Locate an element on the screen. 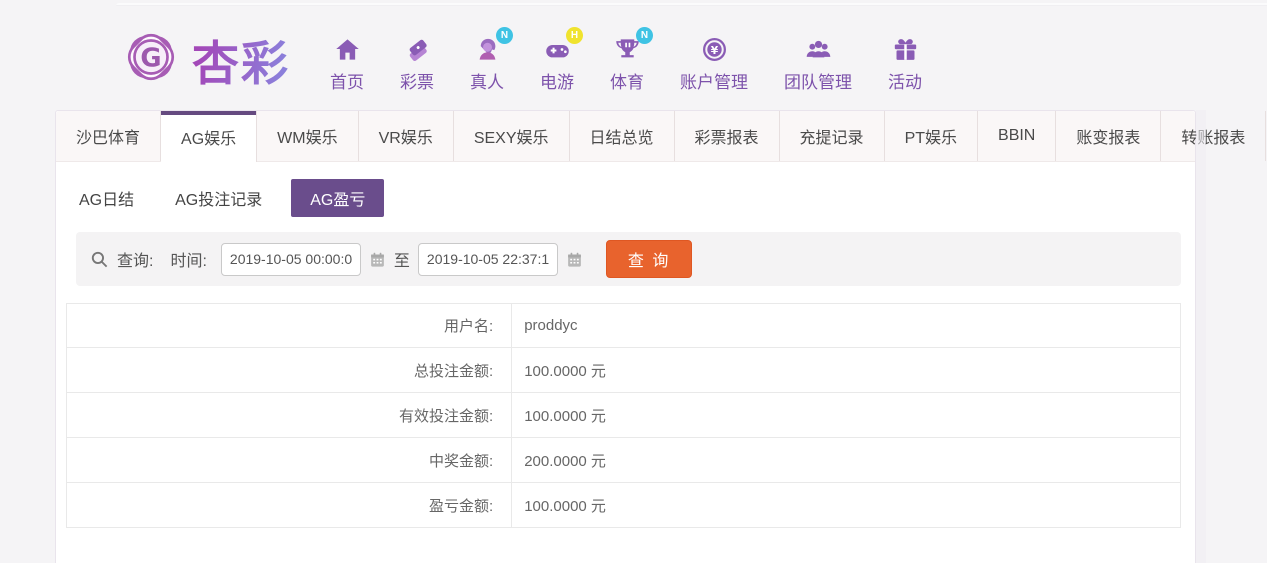  query-label: 查询: is located at coordinates (135, 261).